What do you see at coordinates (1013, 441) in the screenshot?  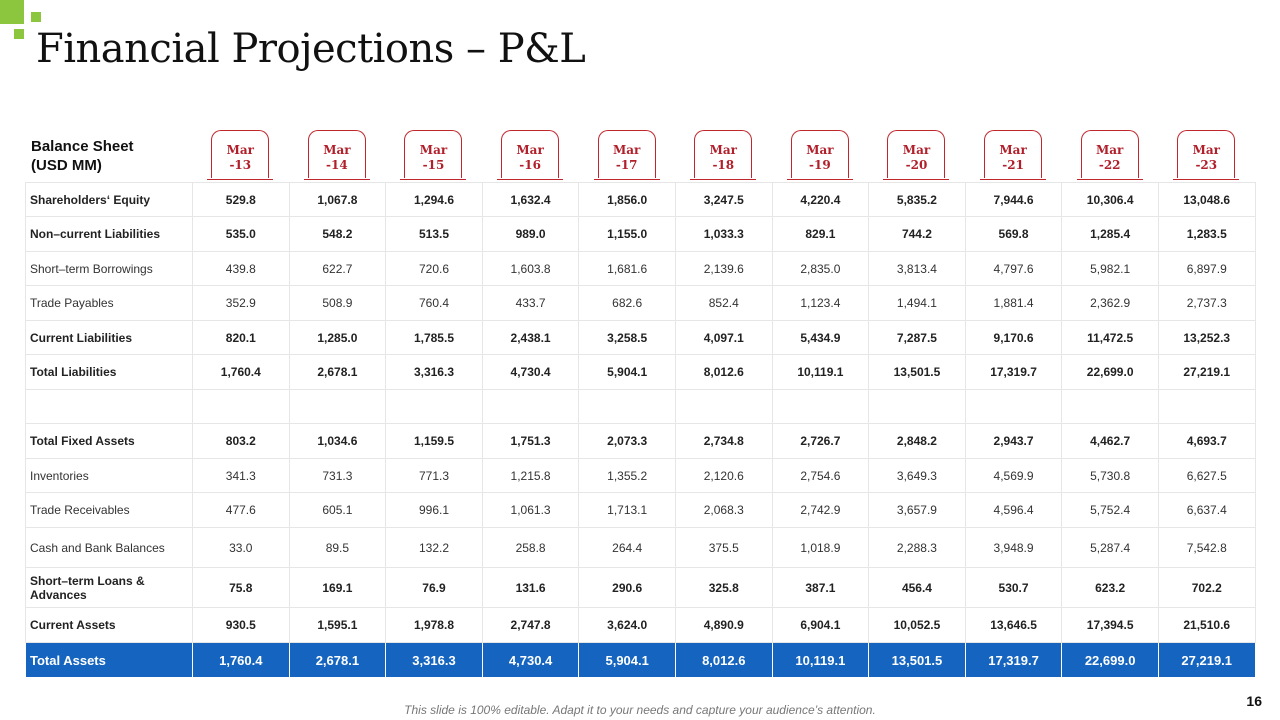 I see `table-cell: 2,943.7` at bounding box center [1013, 441].